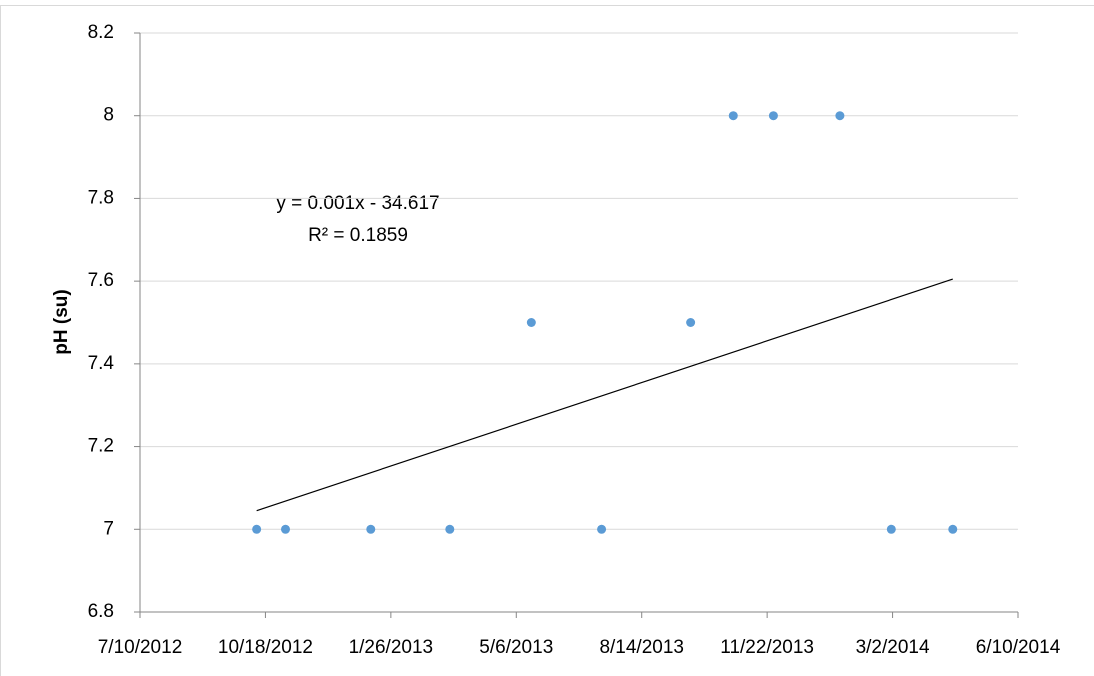  What do you see at coordinates (893, 647) in the screenshot?
I see `x-tick-label: 3/2/2014` at bounding box center [893, 647].